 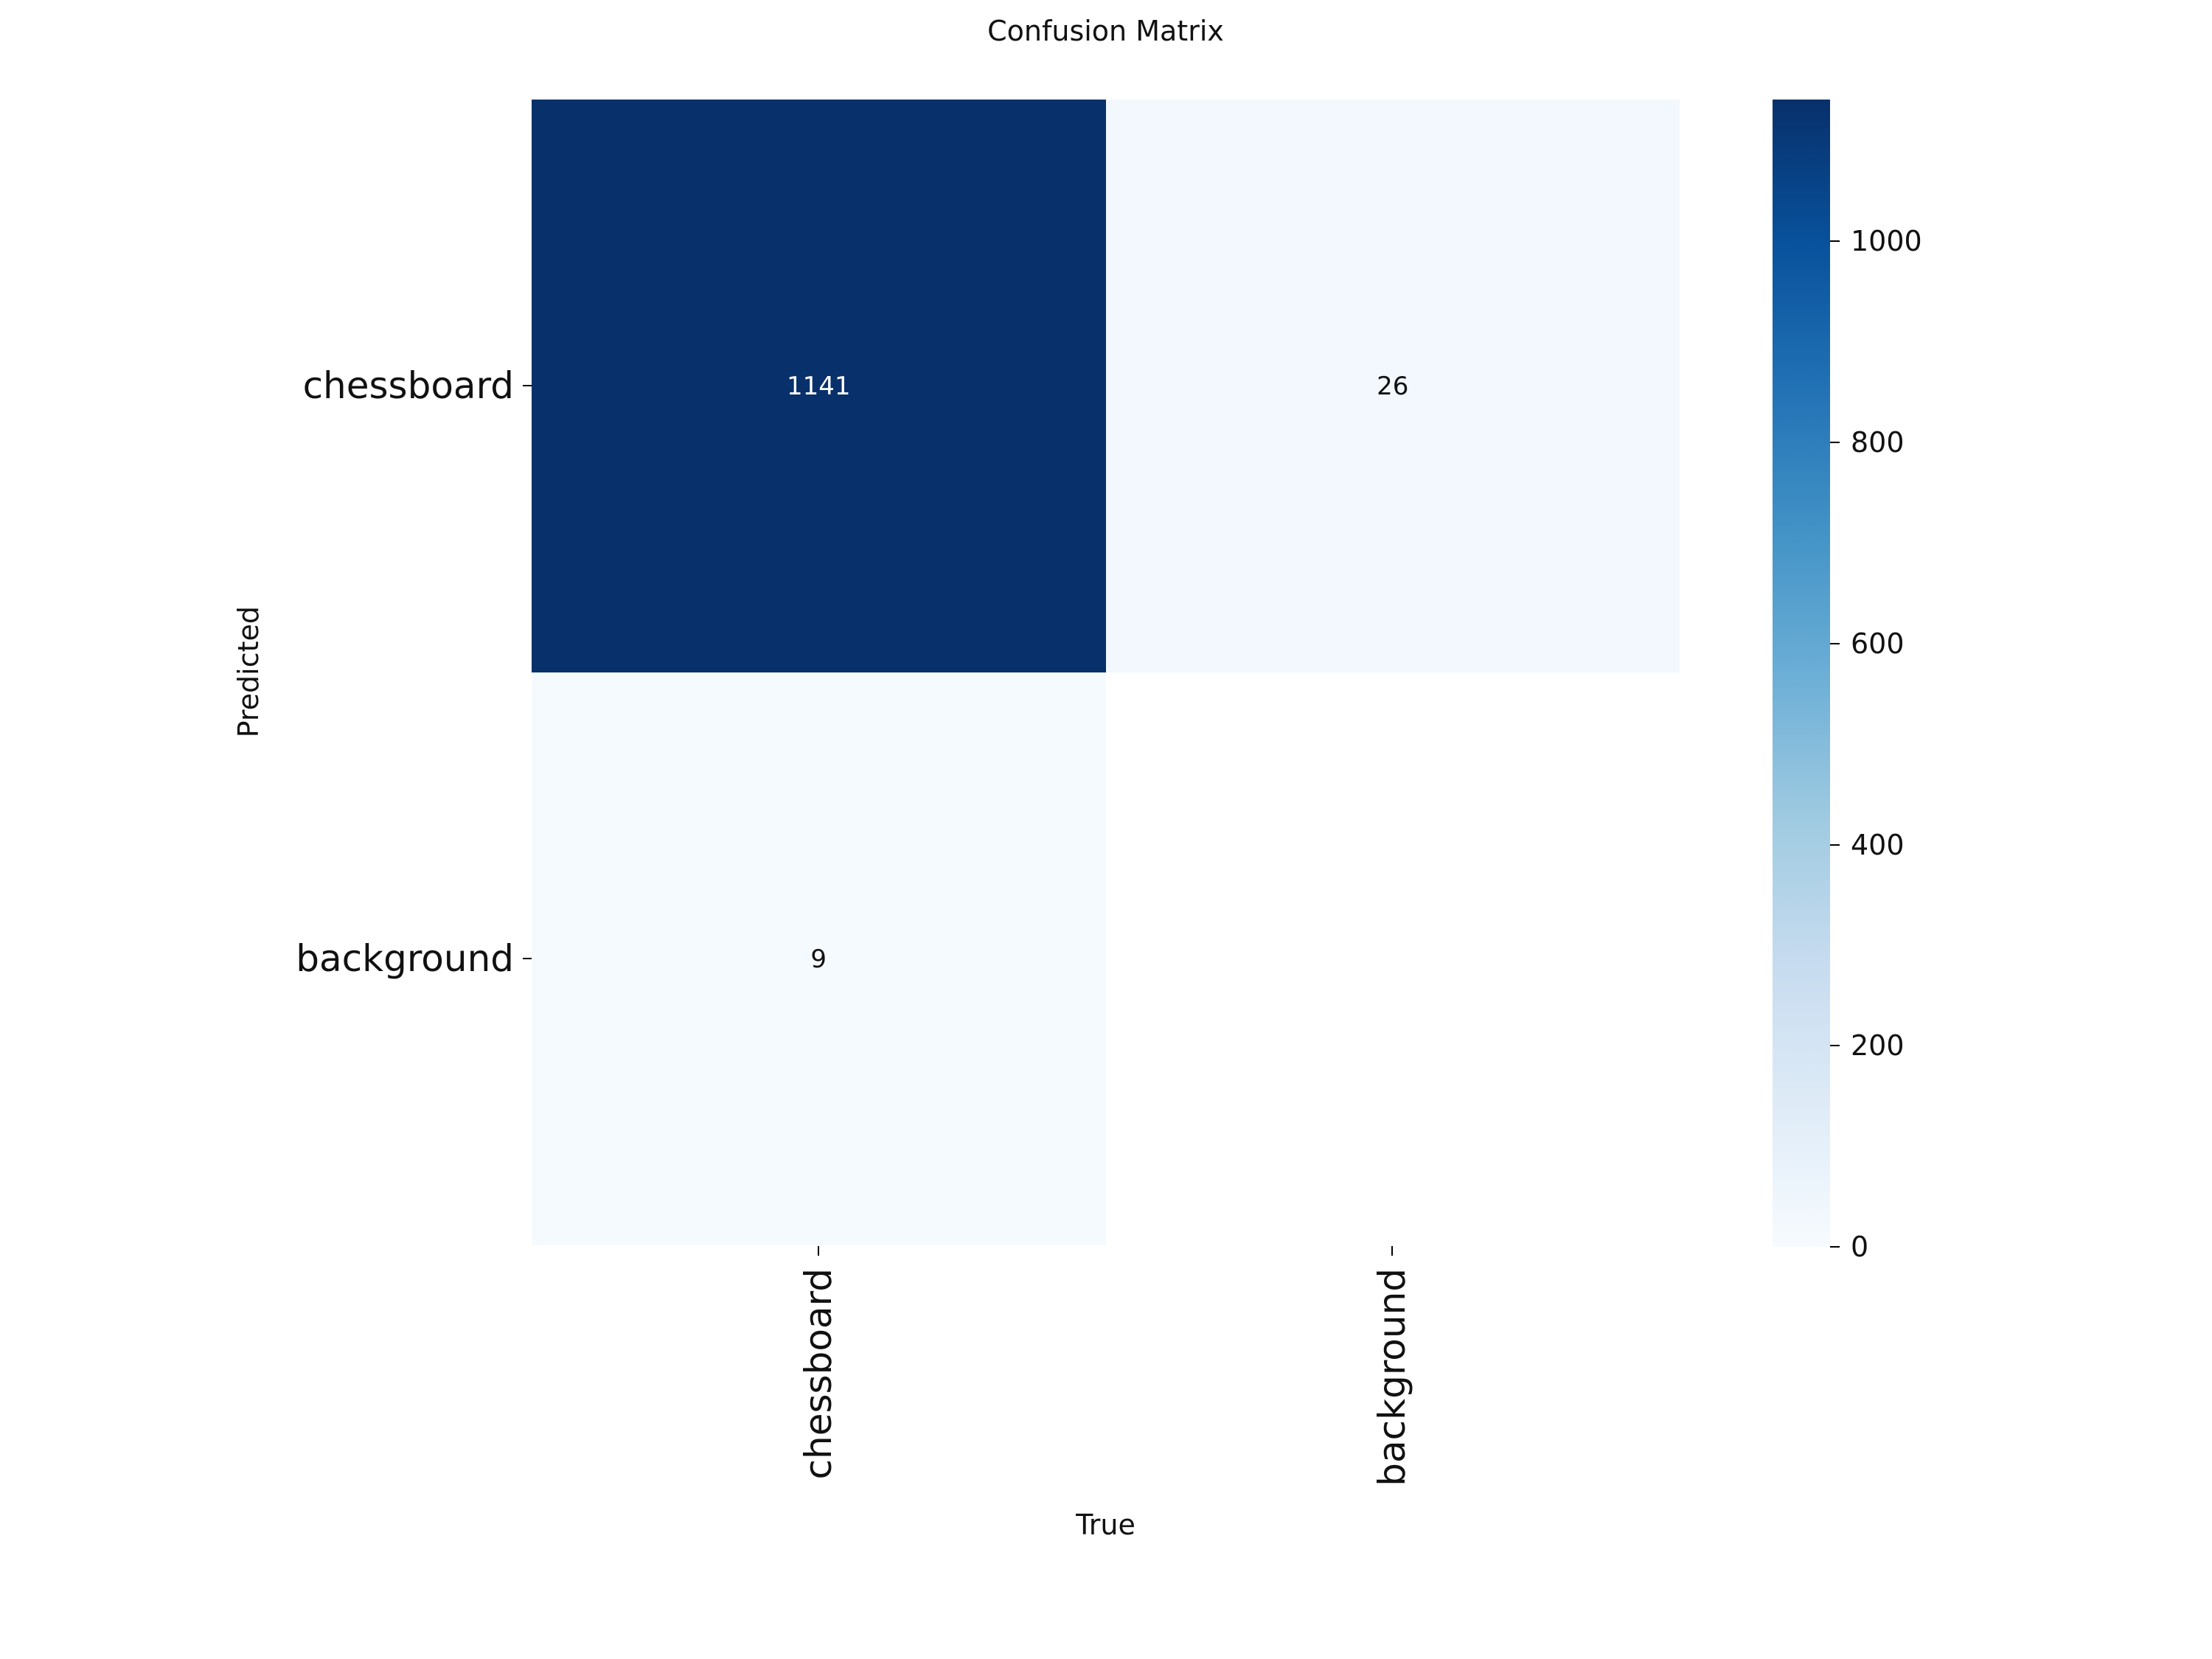 I want to click on colorbar-tick-label: 600, so click(x=1878, y=643).